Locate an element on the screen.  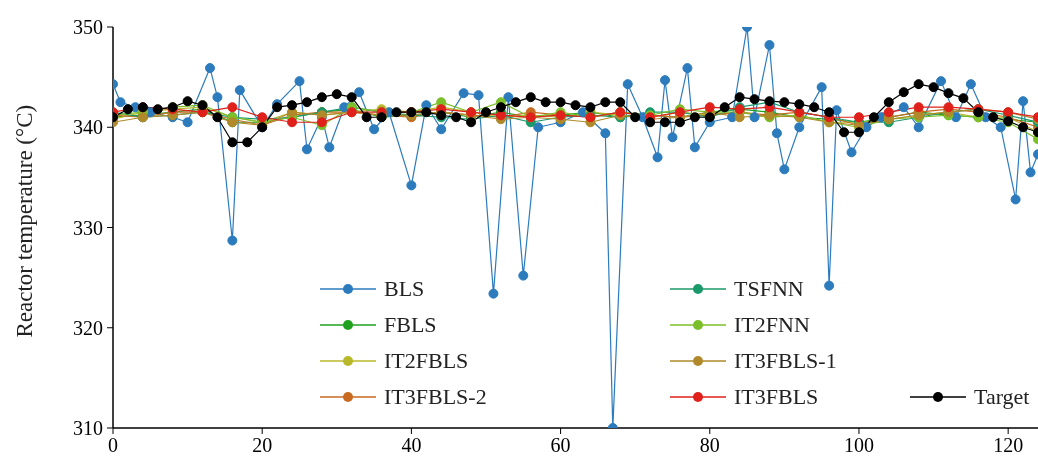
legend-label: IT2FNN is located at coordinates (772, 325).